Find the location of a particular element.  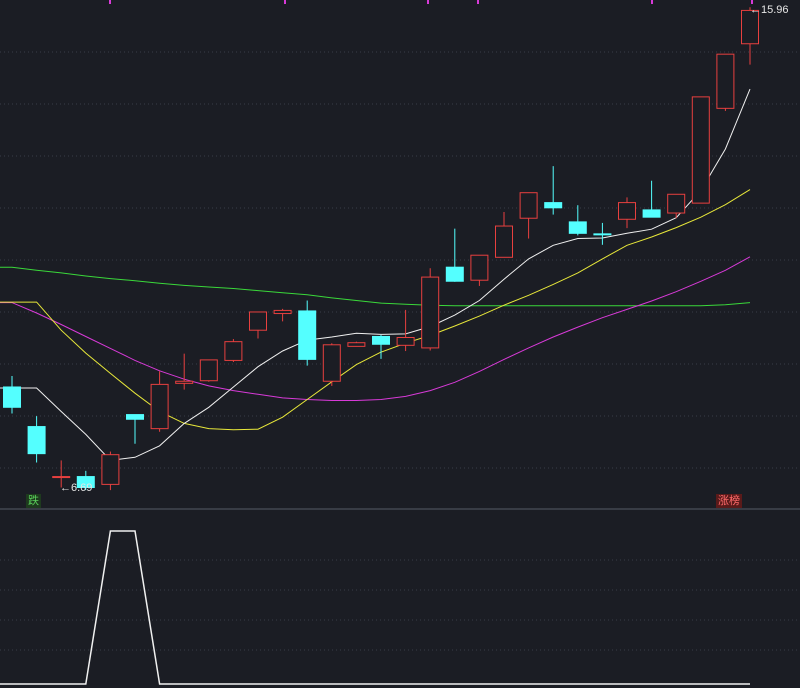

high-price-label: ←15.96 is located at coordinates (769, 10).